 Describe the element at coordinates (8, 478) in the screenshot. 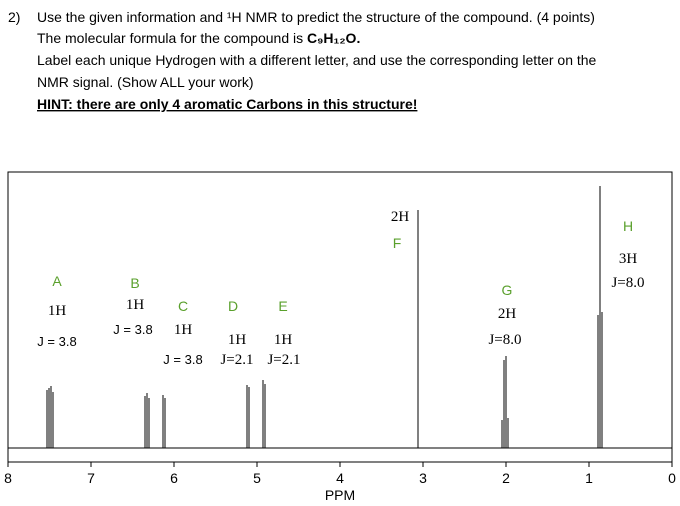

I see `x-tick-label: 8` at that location.